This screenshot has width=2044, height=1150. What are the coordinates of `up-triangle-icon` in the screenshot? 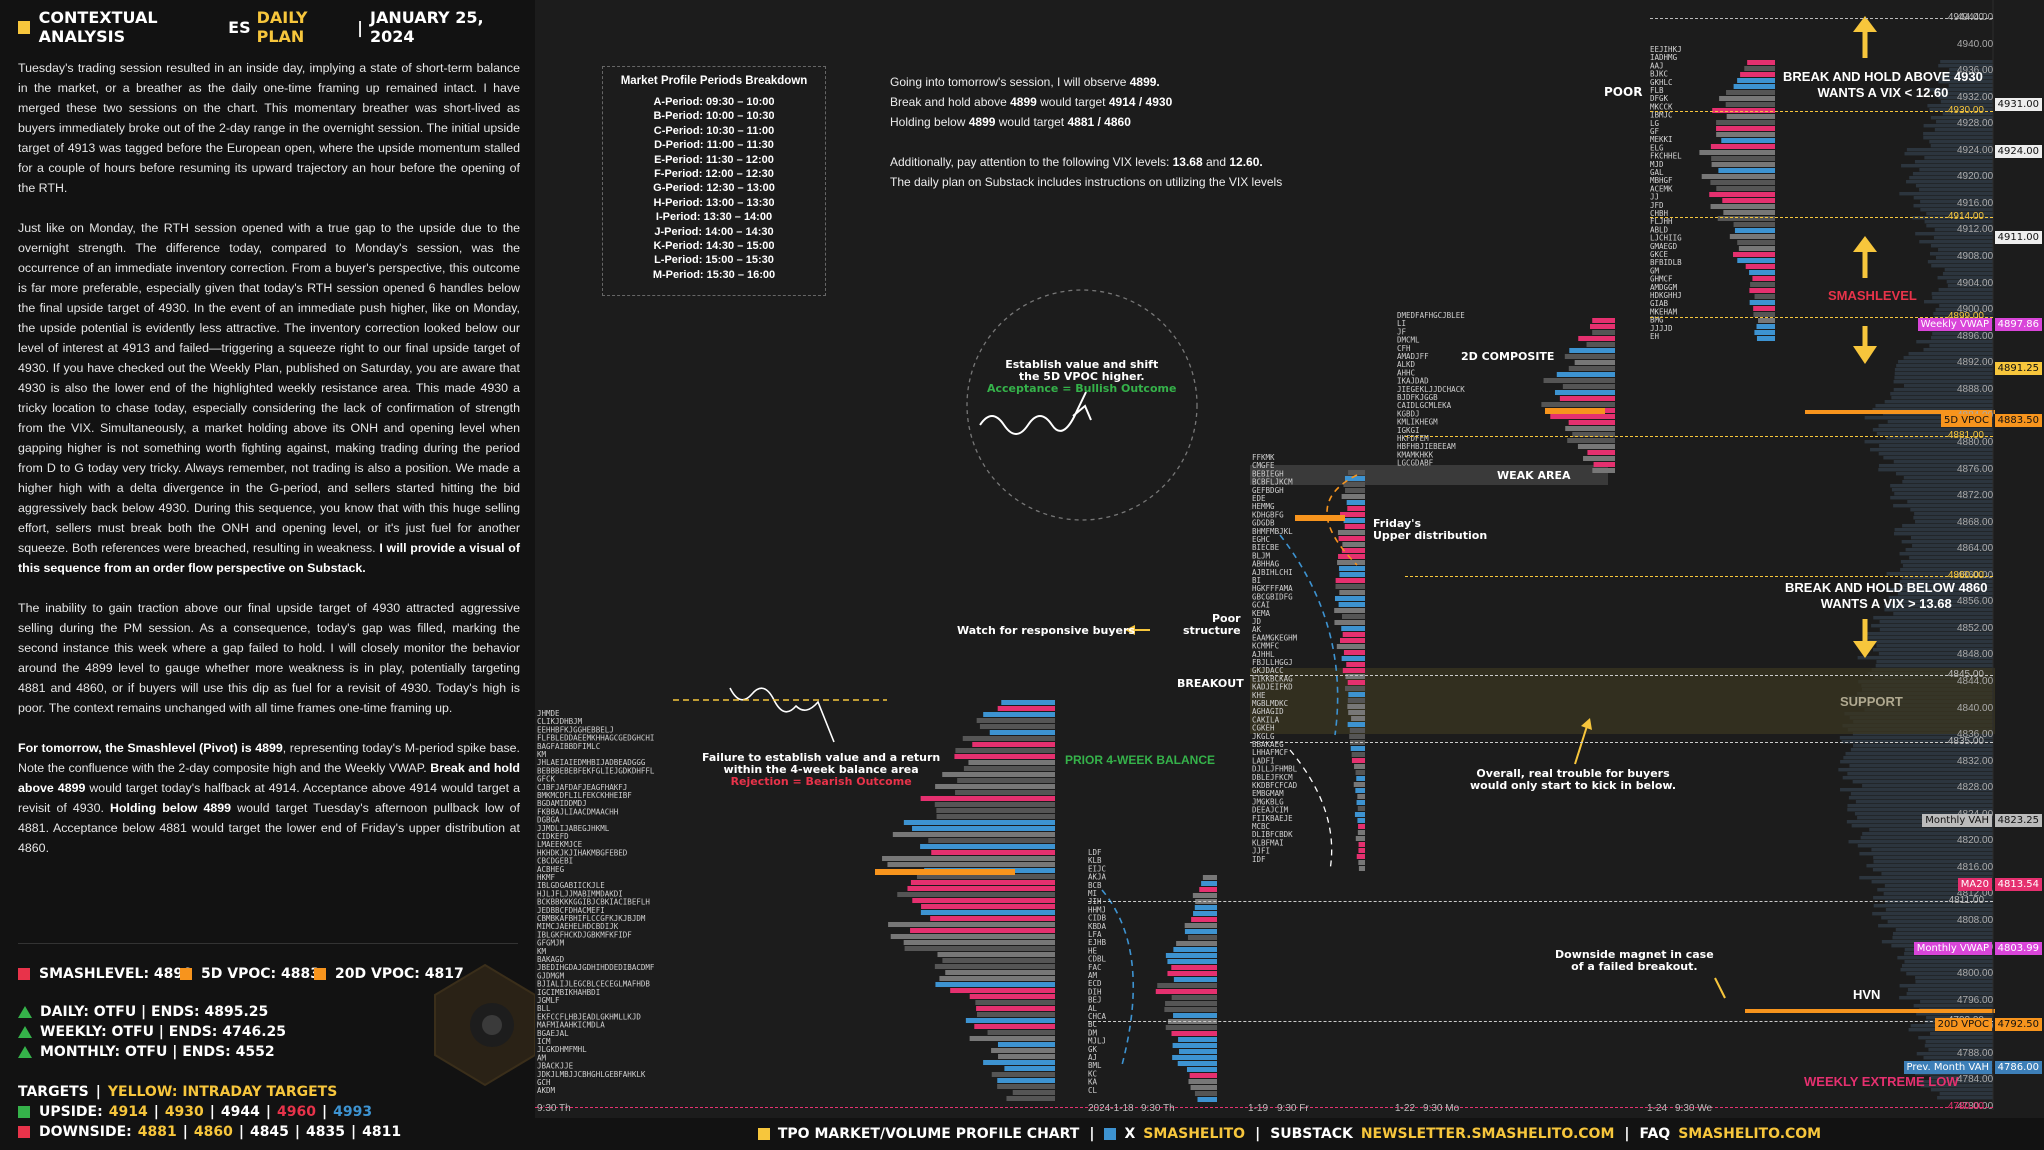 It's located at (25, 1032).